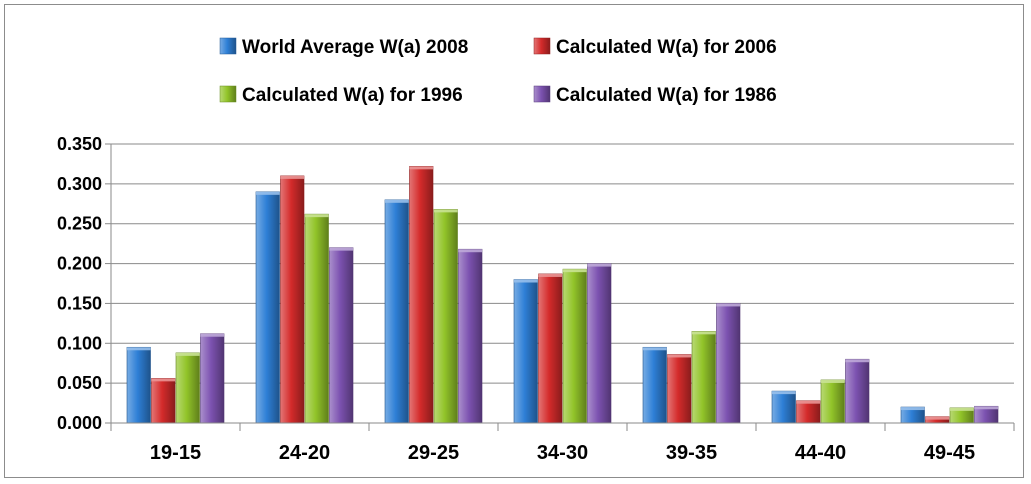 The height and width of the screenshot is (484, 1031). I want to click on legend-item: Calculated W(a) for 1996, so click(341, 95).